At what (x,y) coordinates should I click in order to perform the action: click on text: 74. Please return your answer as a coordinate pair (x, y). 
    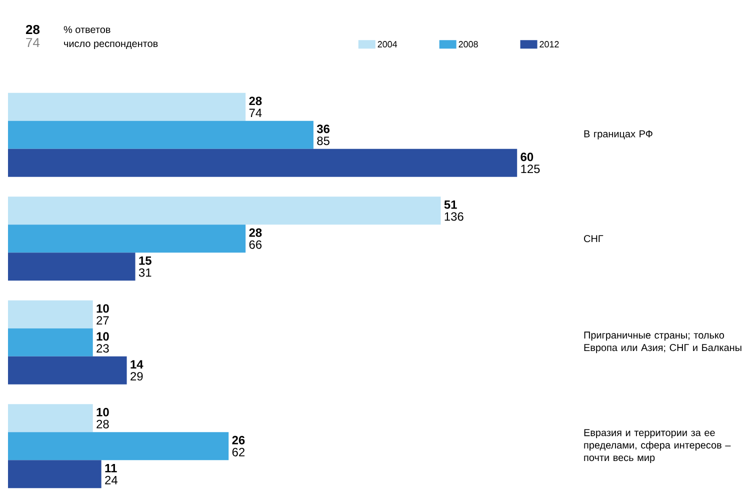
    Looking at the image, I should click on (33, 42).